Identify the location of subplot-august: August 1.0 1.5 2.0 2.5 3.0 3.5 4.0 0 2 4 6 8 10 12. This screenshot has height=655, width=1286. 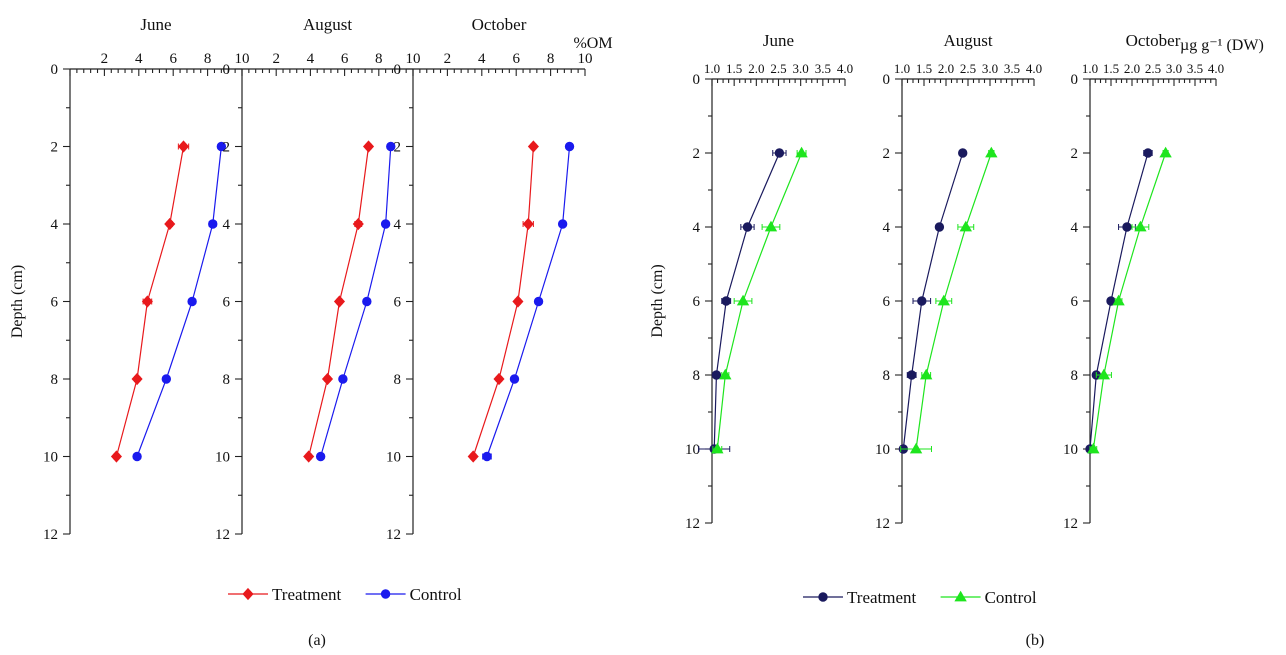
(958, 281).